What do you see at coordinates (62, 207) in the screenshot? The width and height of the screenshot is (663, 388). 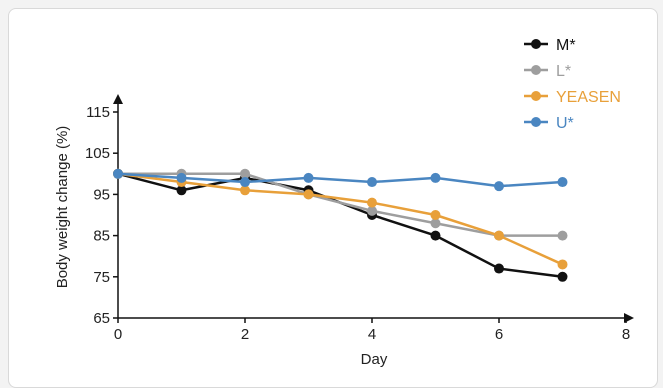 I see `y-axis-title: Body weight change (%)` at bounding box center [62, 207].